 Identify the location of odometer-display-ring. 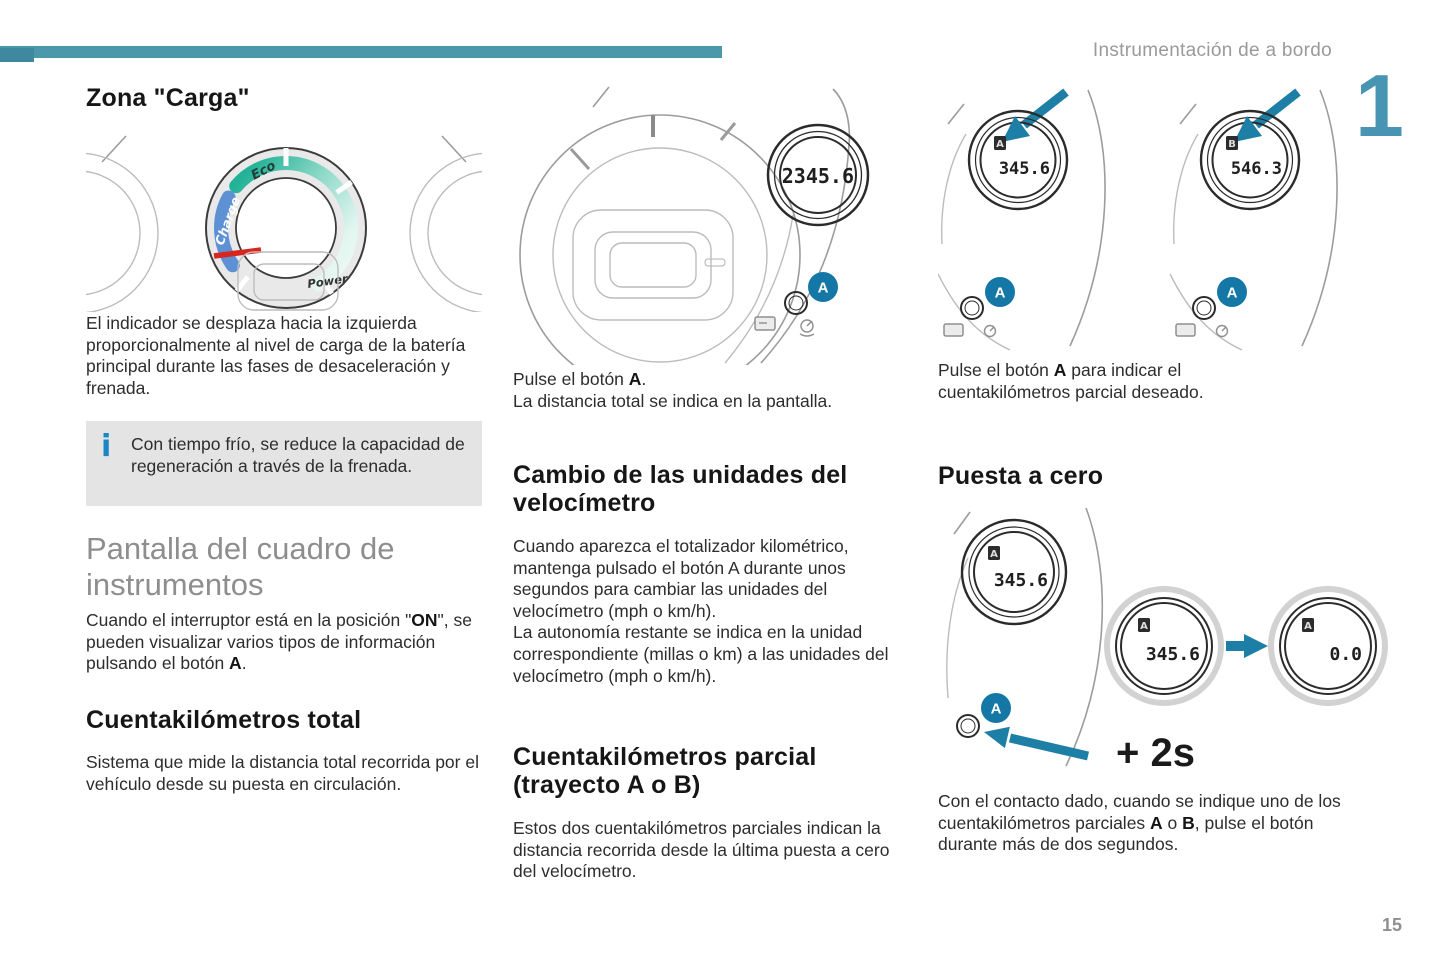
(818, 175).